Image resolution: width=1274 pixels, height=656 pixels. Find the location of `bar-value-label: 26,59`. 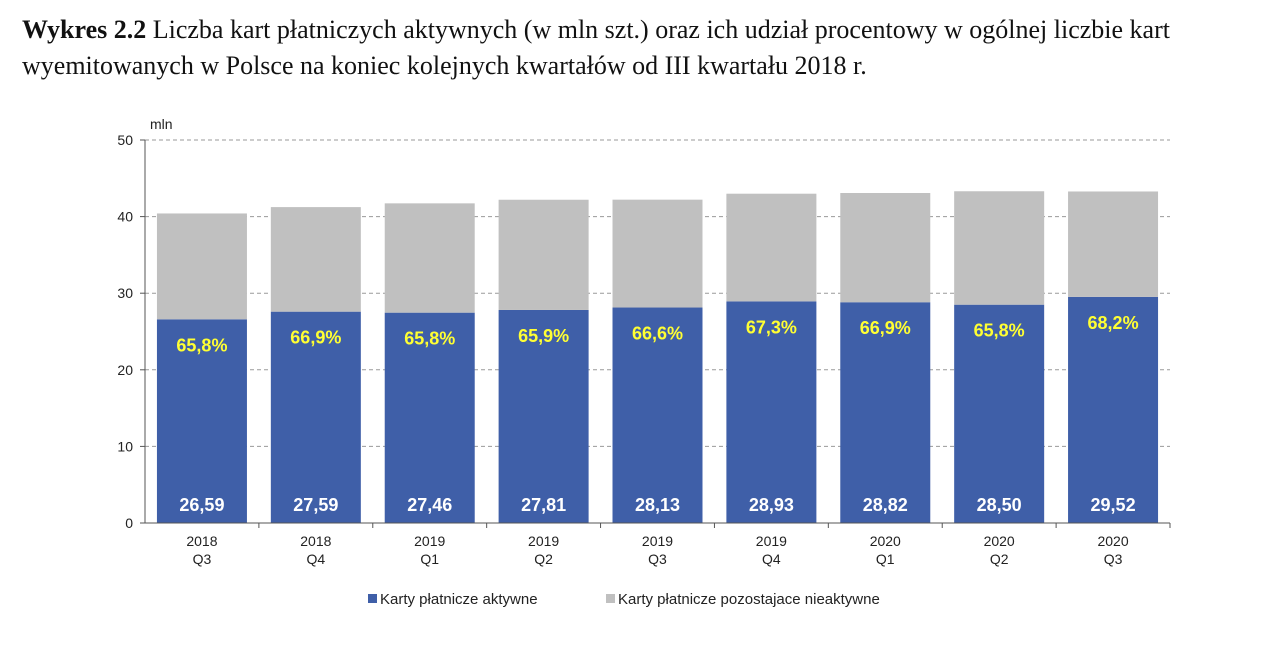

bar-value-label: 26,59 is located at coordinates (201, 505).